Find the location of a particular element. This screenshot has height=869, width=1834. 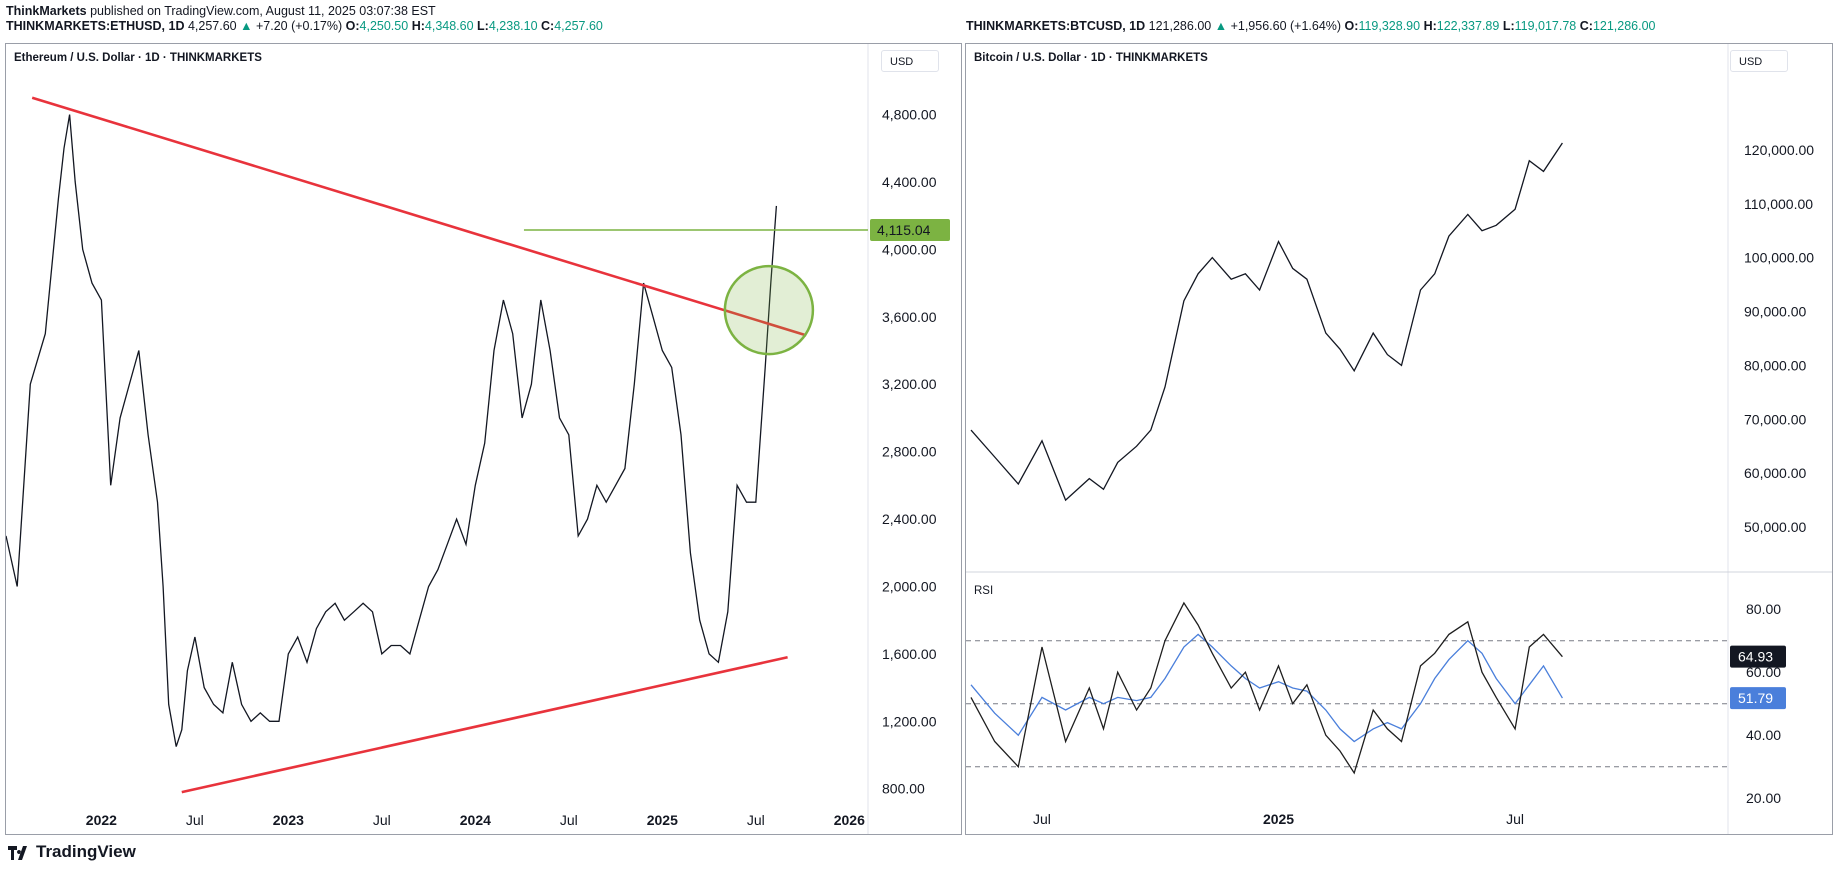

rsi-tick-label: 40.00 is located at coordinates (1763, 735).